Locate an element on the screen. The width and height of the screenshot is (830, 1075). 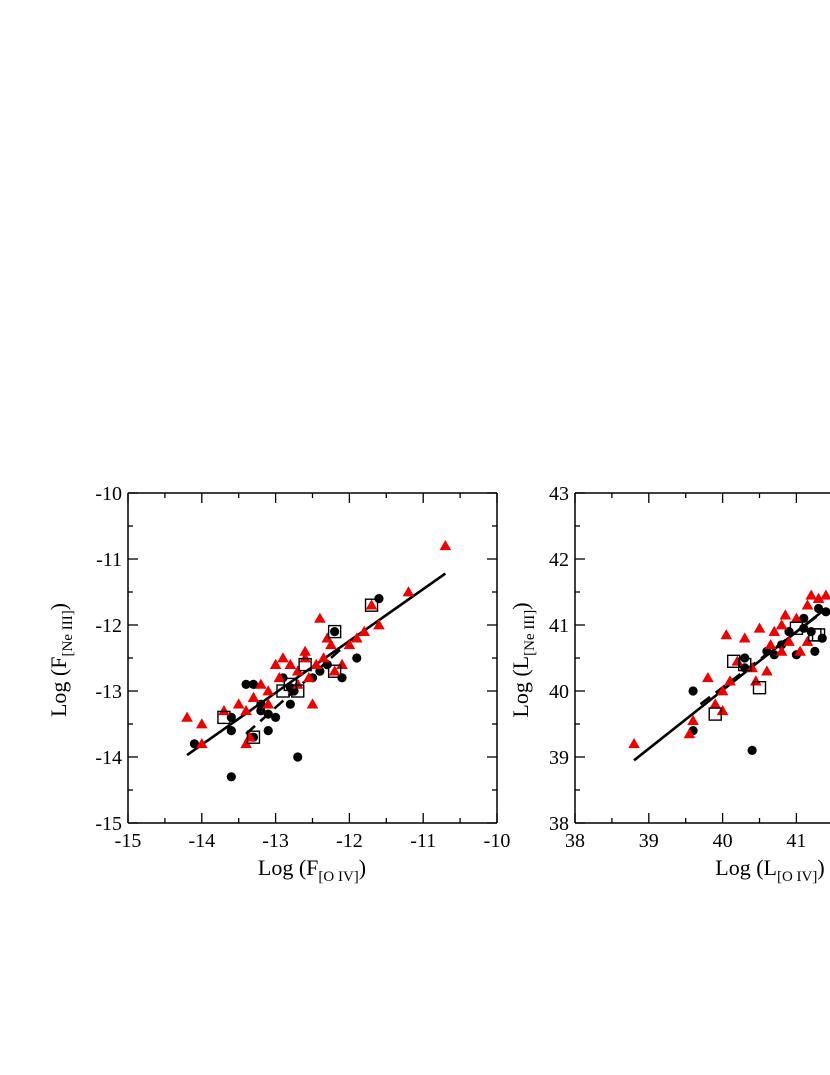
y-tick-label: -13 is located at coordinates (108, 692).